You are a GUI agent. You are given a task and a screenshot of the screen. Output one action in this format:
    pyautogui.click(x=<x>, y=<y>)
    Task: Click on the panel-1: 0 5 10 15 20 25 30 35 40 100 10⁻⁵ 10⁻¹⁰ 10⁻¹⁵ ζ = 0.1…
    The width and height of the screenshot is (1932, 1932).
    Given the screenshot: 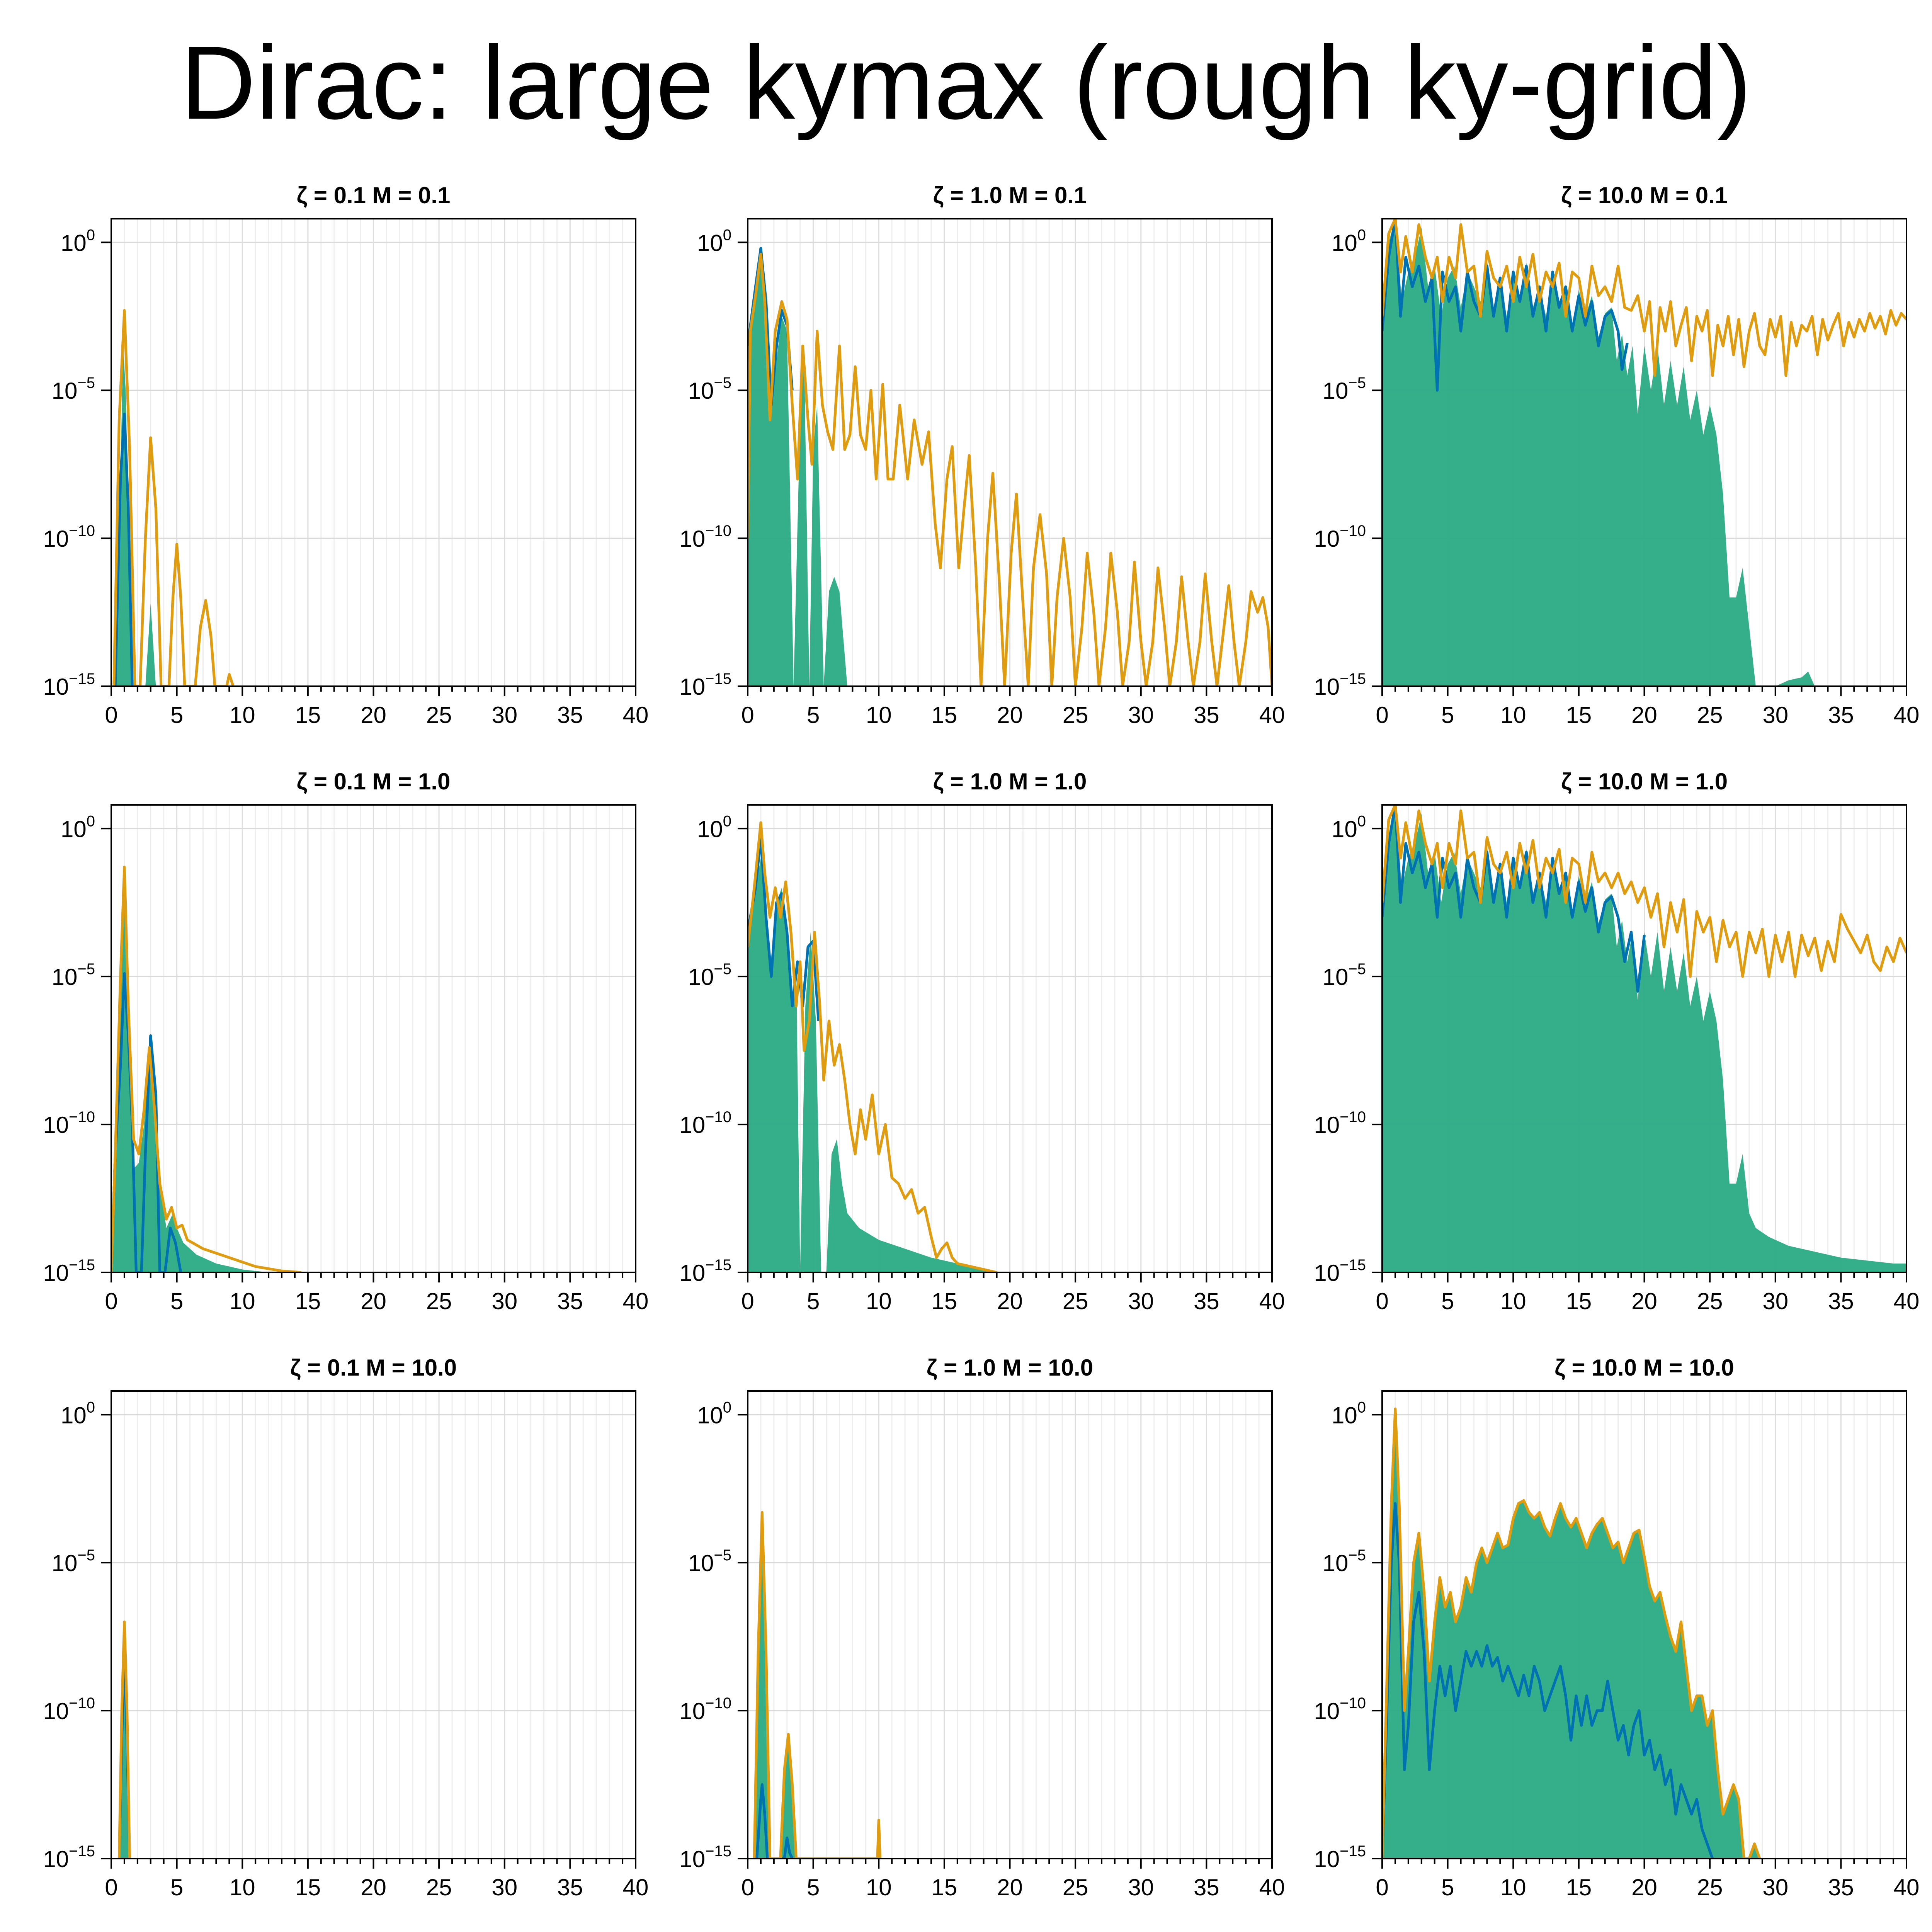 What is the action you would take?
    pyautogui.click(x=346, y=455)
    